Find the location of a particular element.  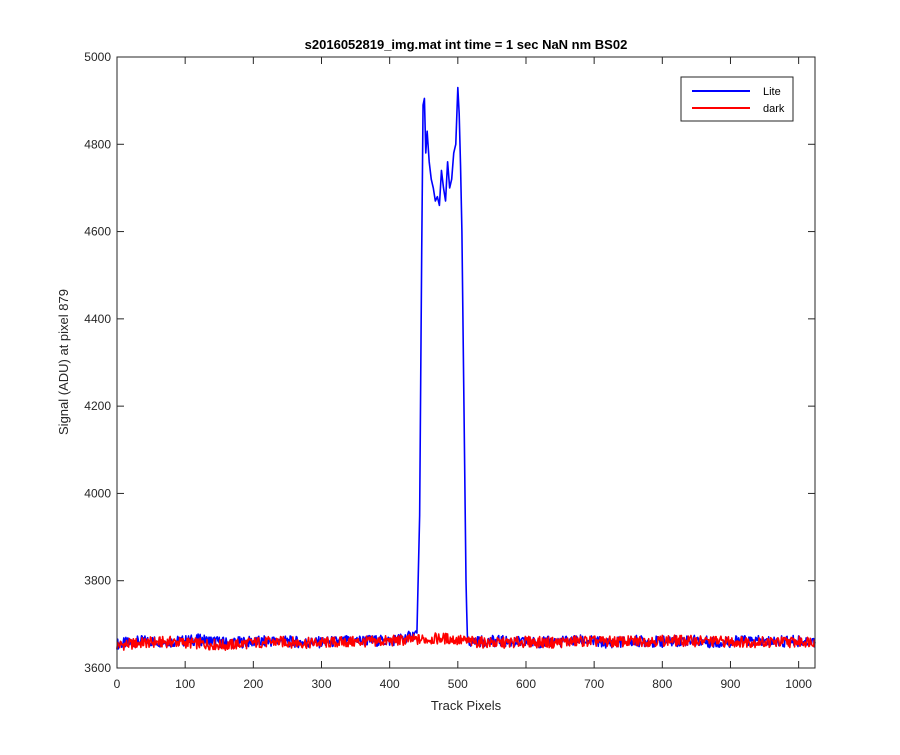

y-tick-label: 4000 is located at coordinates (97, 493).